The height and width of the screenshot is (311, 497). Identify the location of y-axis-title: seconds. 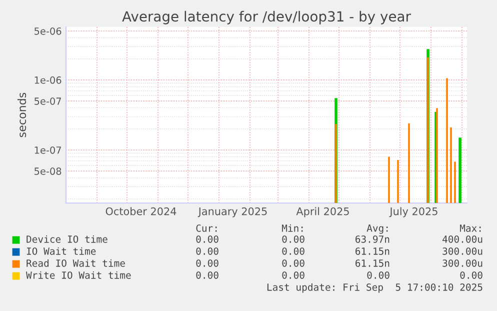
(21, 115).